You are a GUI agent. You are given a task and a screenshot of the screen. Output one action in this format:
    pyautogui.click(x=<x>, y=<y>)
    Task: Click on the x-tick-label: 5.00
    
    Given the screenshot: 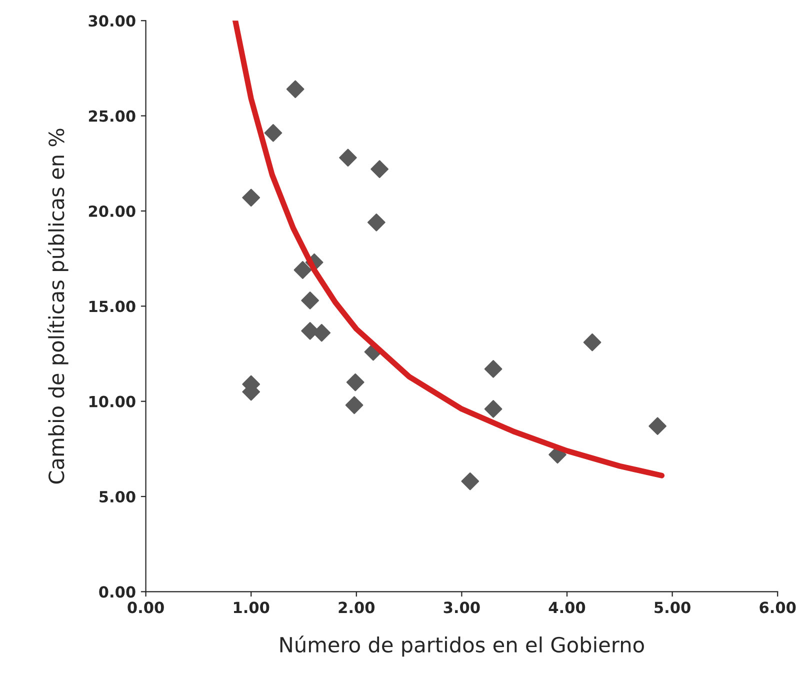 What is the action you would take?
    pyautogui.click(x=672, y=608)
    